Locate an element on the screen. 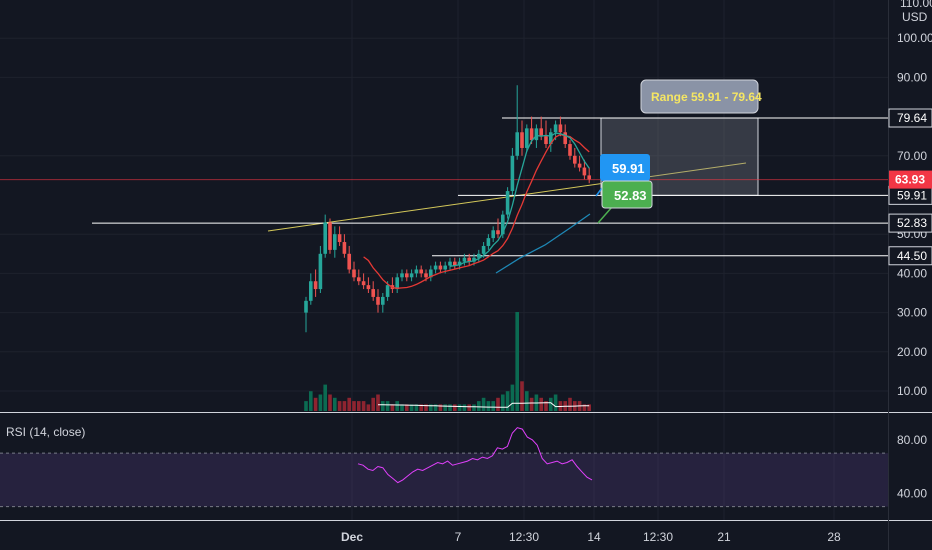  range-label-box is located at coordinates (699, 96).